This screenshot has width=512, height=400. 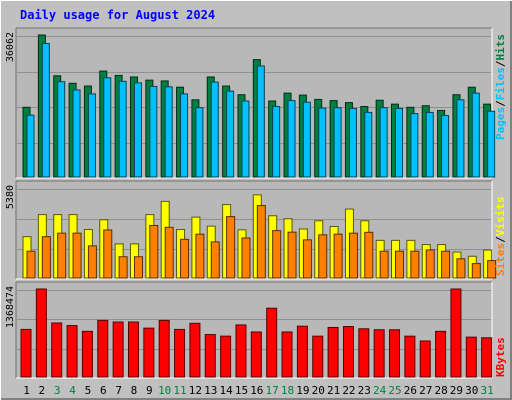 I want to click on day-label: 28, so click(x=440, y=390).